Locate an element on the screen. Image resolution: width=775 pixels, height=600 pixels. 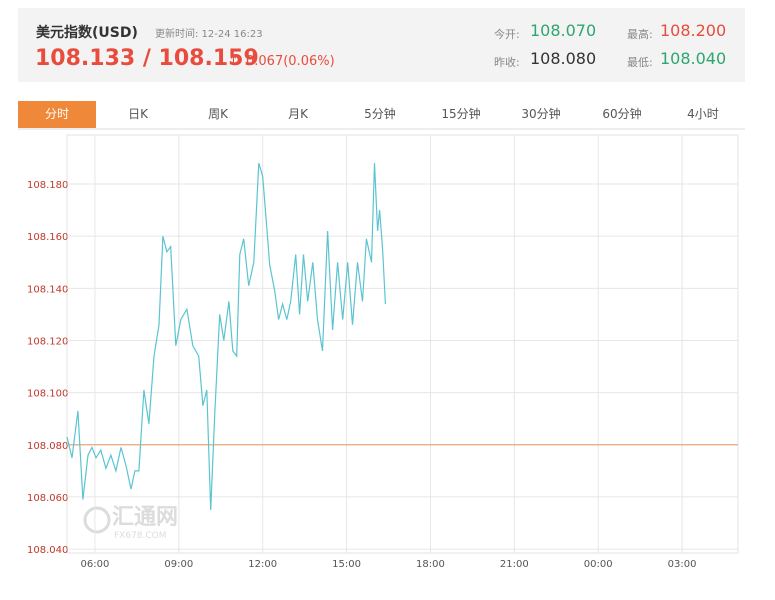
low-value: 108.040 is located at coordinates (693, 58).